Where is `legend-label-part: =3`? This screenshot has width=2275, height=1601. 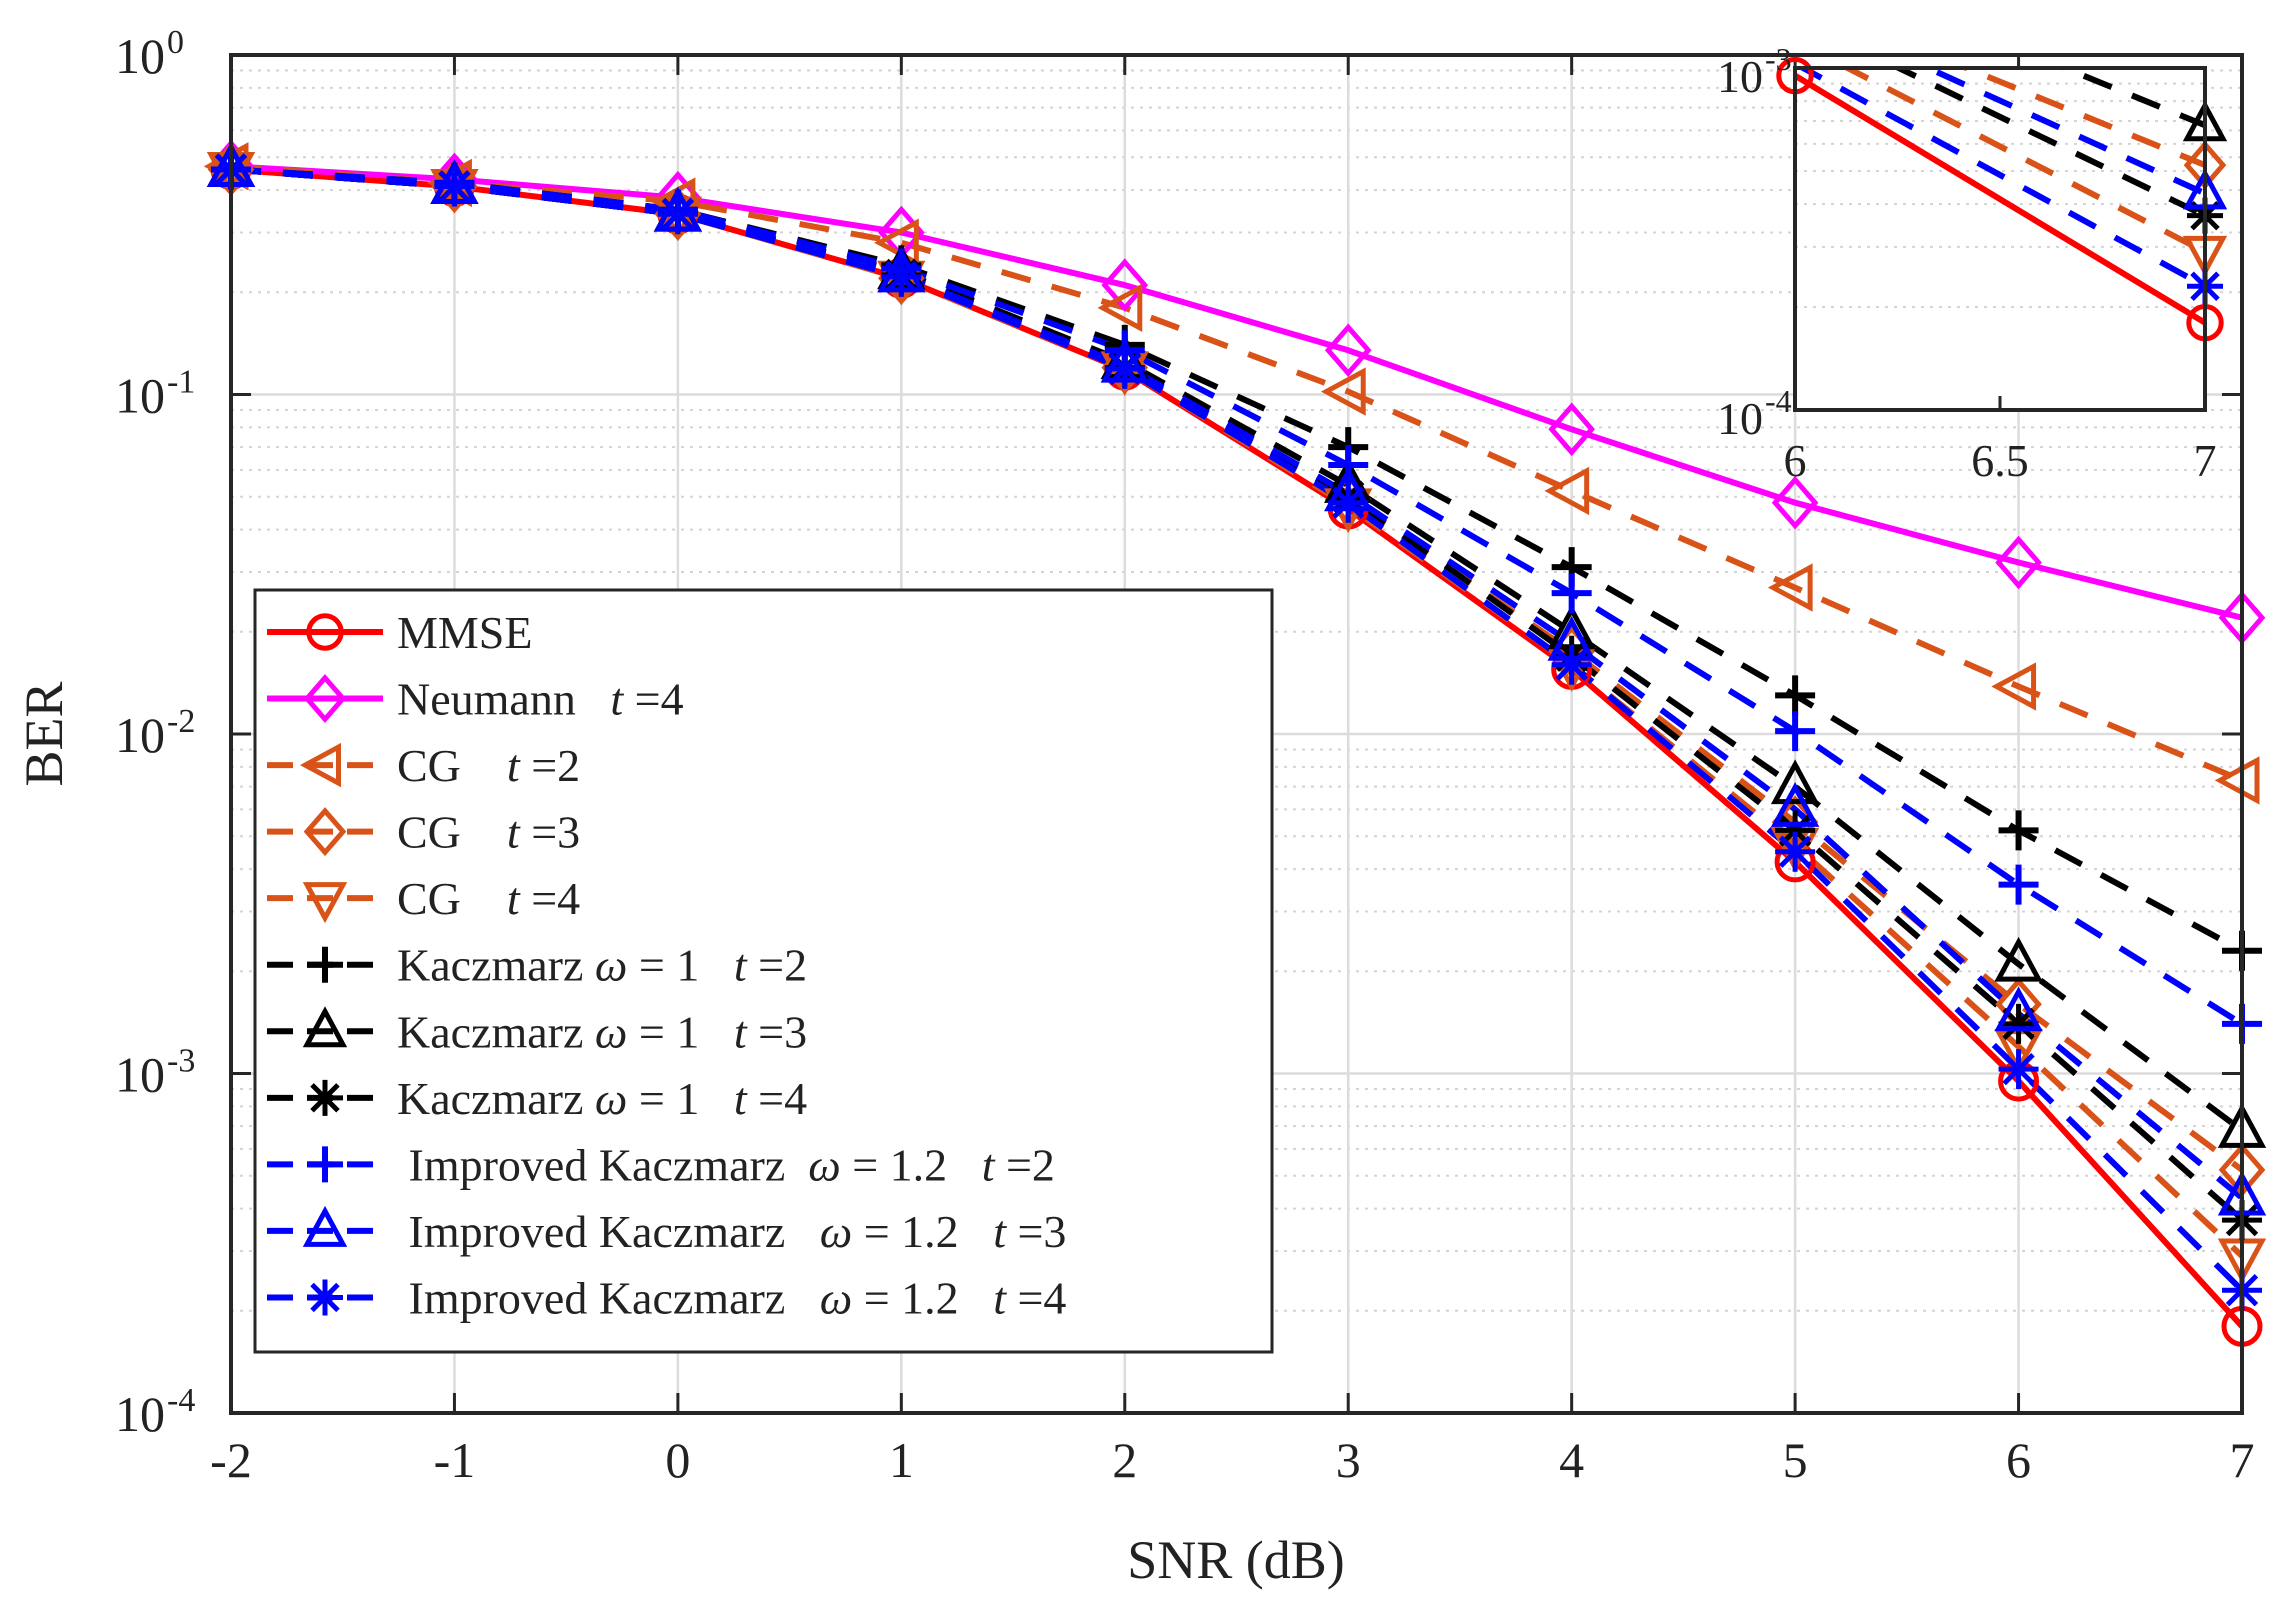 legend-label-part: =3 is located at coordinates (1036, 1231).